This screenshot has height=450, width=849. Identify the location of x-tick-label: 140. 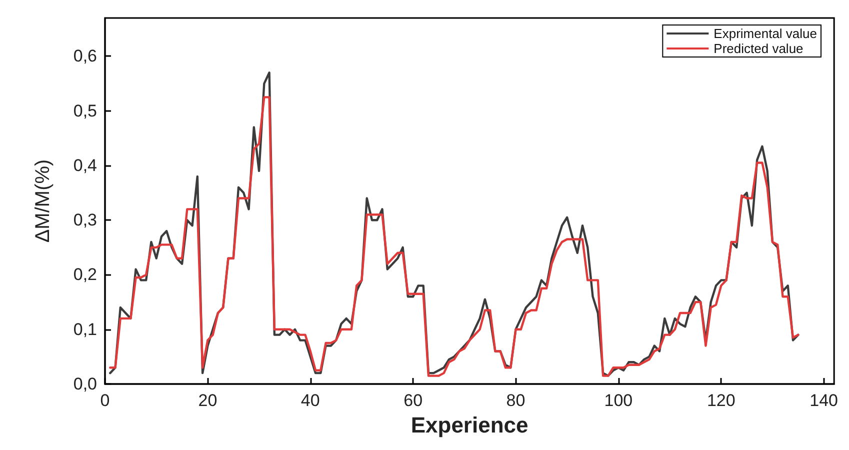
(824, 400).